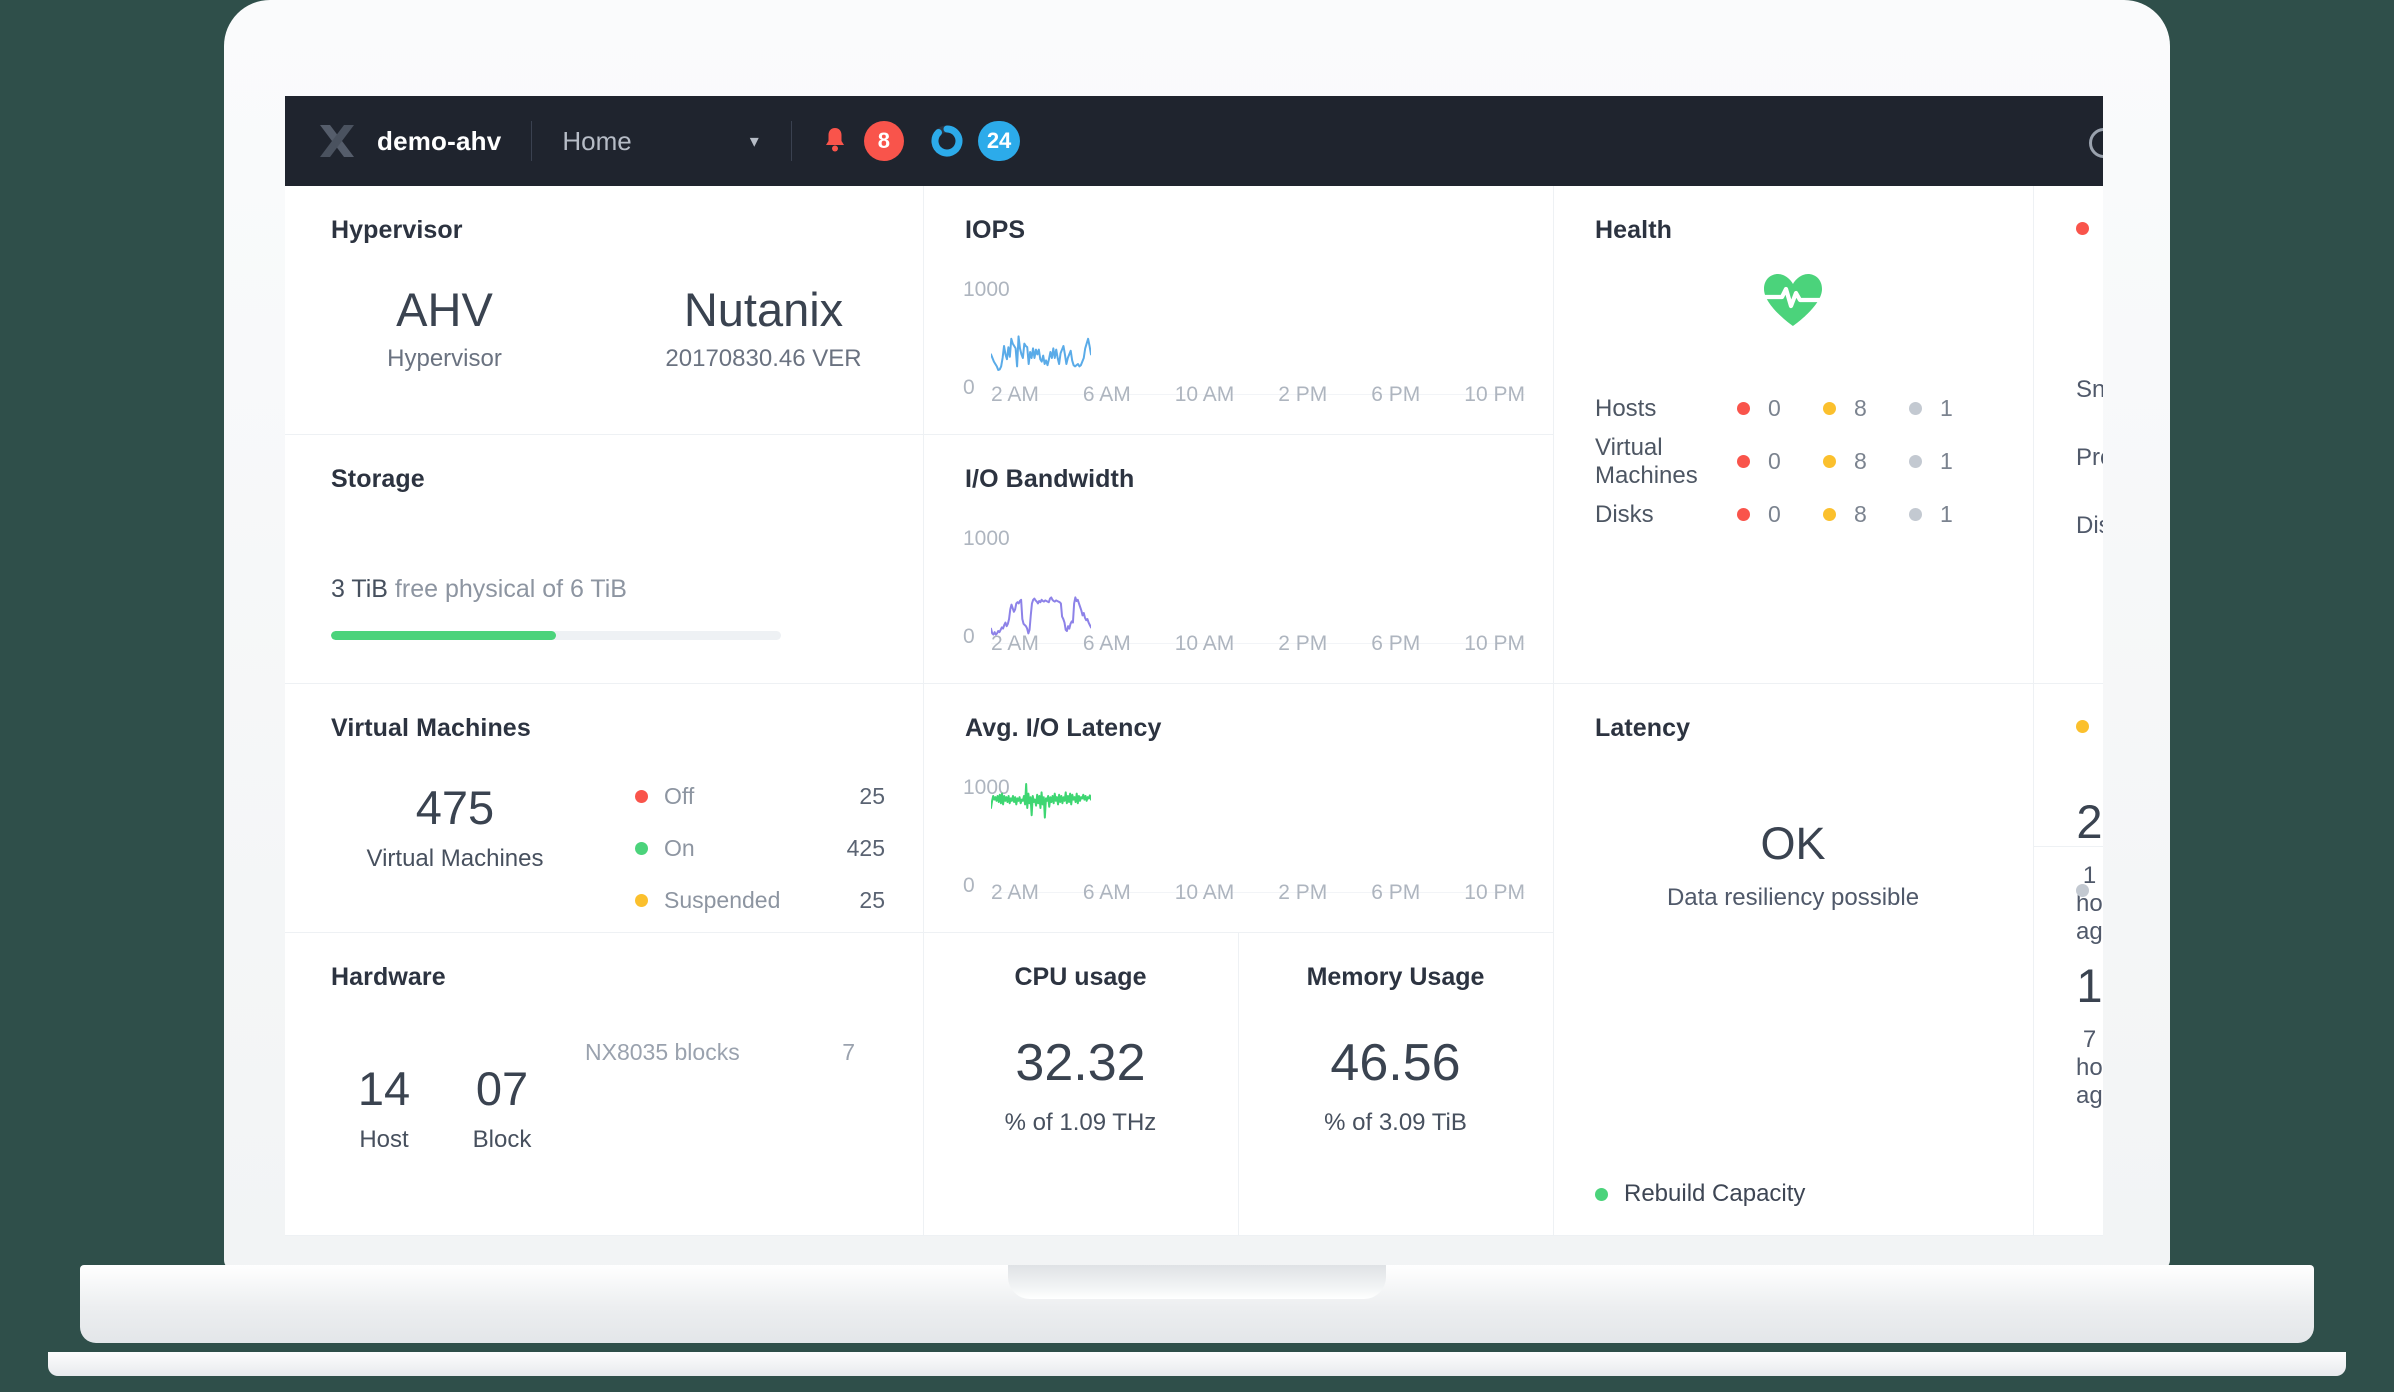  What do you see at coordinates (1244, 335) in the screenshot?
I see `iops-chart: 1000 0 2 AM 6 AM 10 AM 2 PM 6 PM 10 PM` at bounding box center [1244, 335].